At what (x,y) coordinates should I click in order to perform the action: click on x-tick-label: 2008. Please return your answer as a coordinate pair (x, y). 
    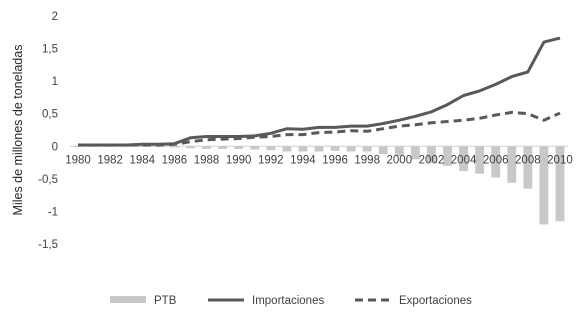
    Looking at the image, I should click on (528, 160).